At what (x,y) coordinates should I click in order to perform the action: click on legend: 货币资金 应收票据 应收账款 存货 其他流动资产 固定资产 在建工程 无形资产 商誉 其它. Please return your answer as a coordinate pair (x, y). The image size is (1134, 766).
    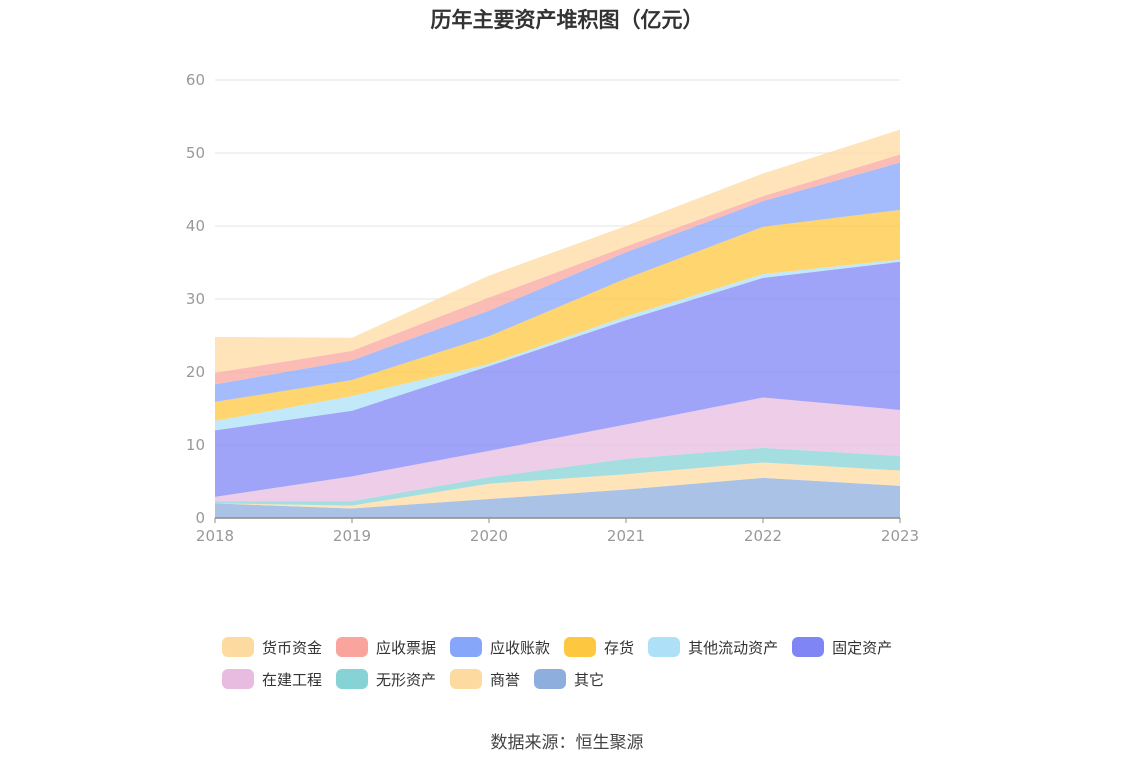
    Looking at the image, I should click on (582, 663).